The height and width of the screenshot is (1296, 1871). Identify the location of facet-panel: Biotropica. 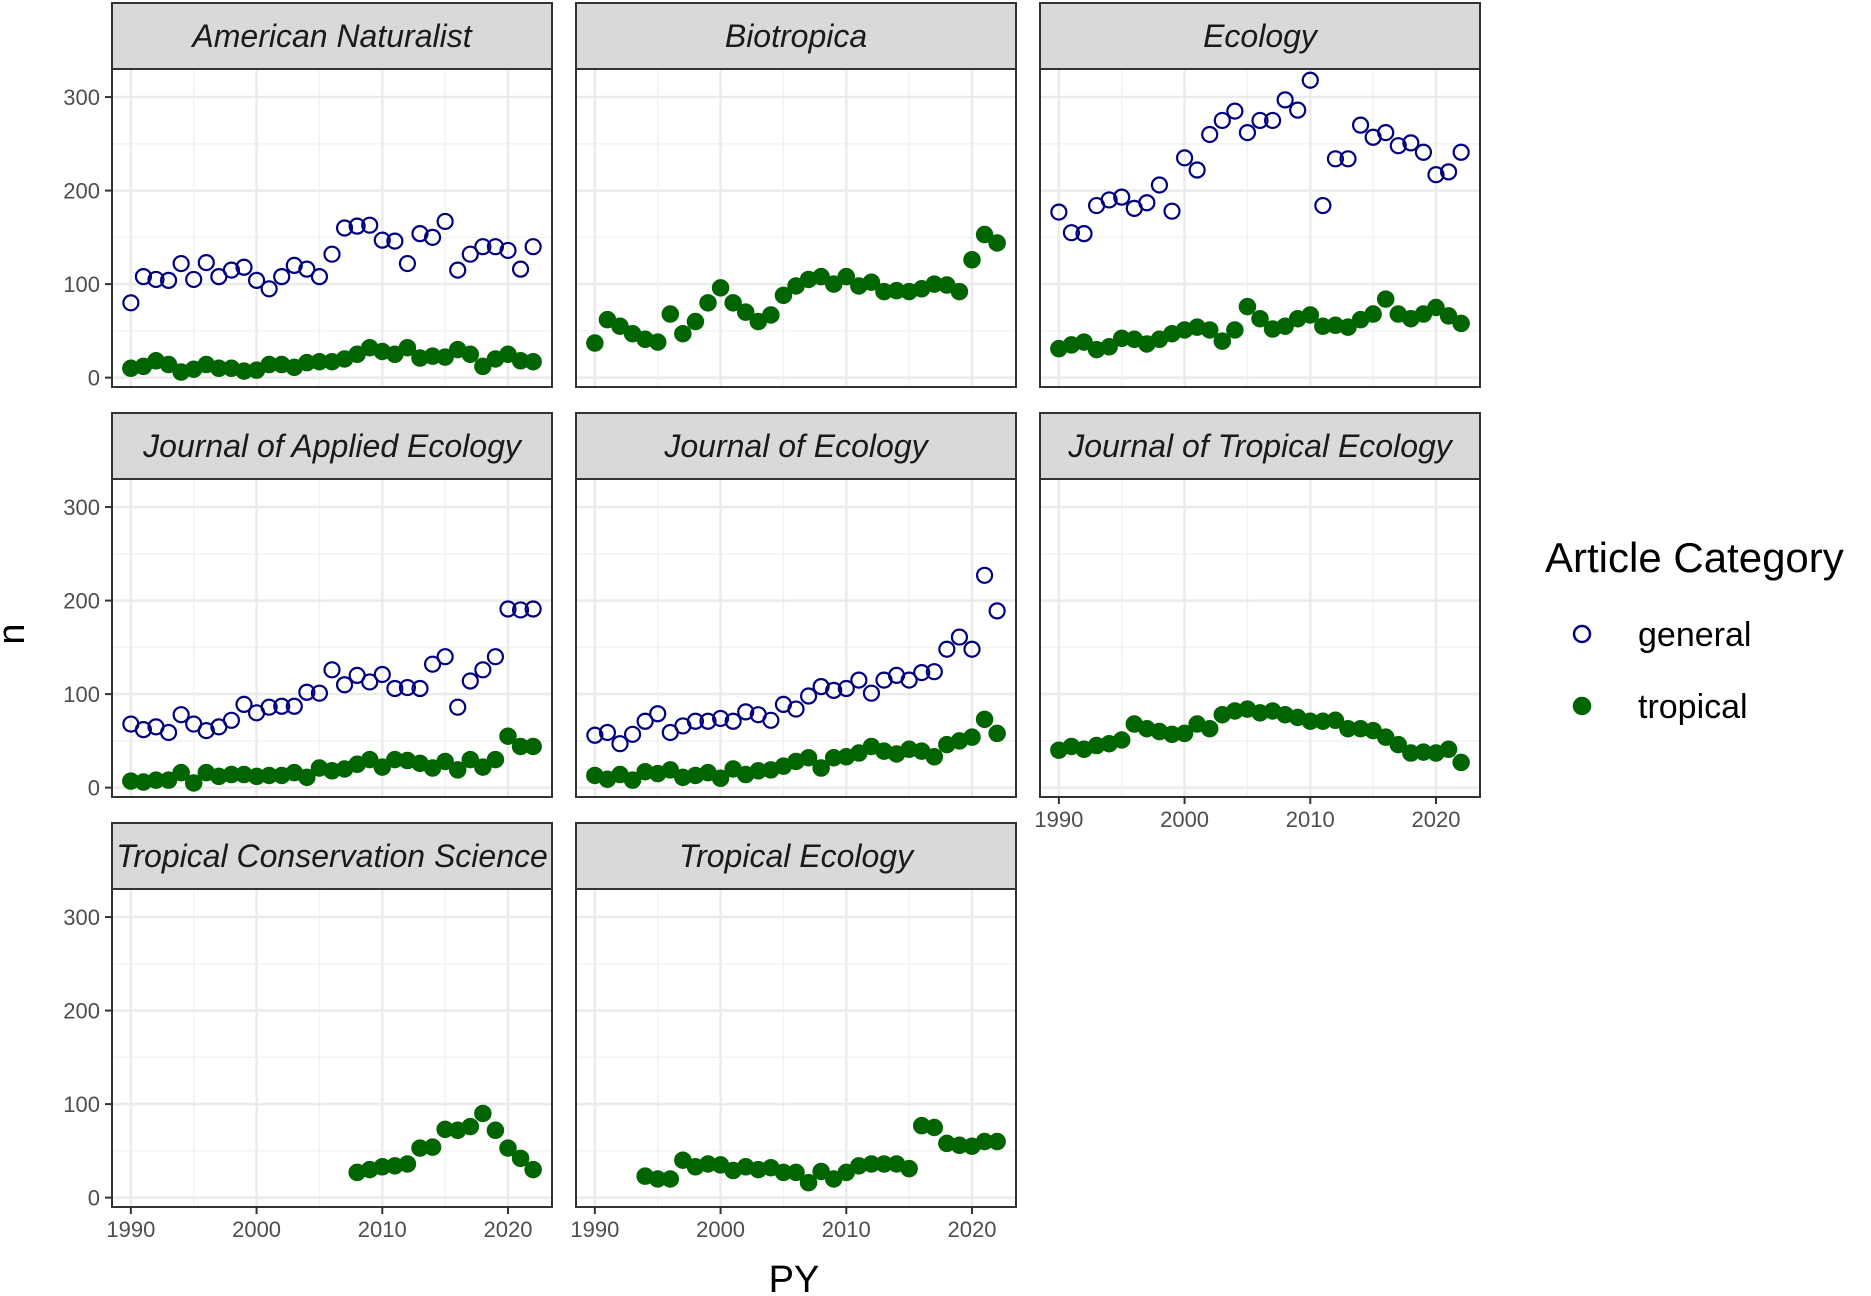
(796, 195).